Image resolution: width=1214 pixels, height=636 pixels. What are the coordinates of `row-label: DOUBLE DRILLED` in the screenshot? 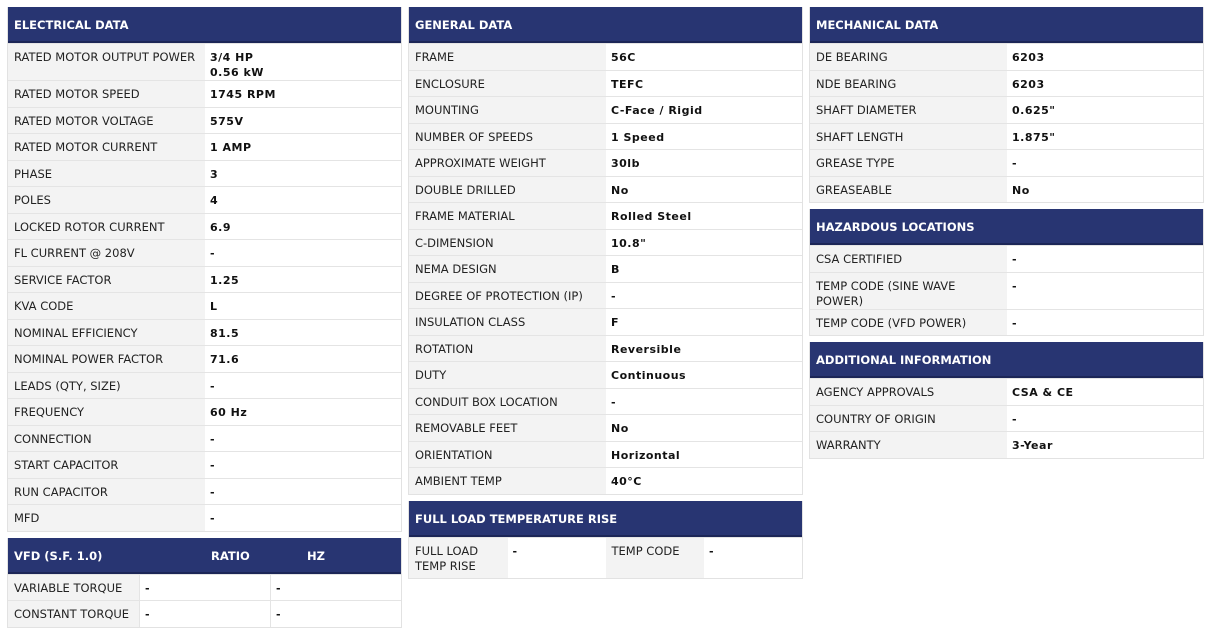 It's located at (507, 189).